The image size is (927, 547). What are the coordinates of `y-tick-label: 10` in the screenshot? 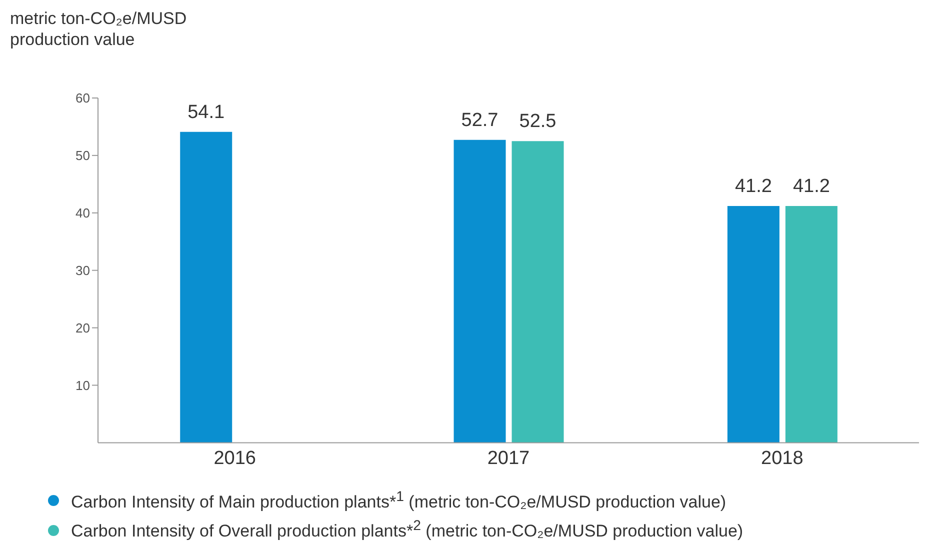 It's located at (83, 385).